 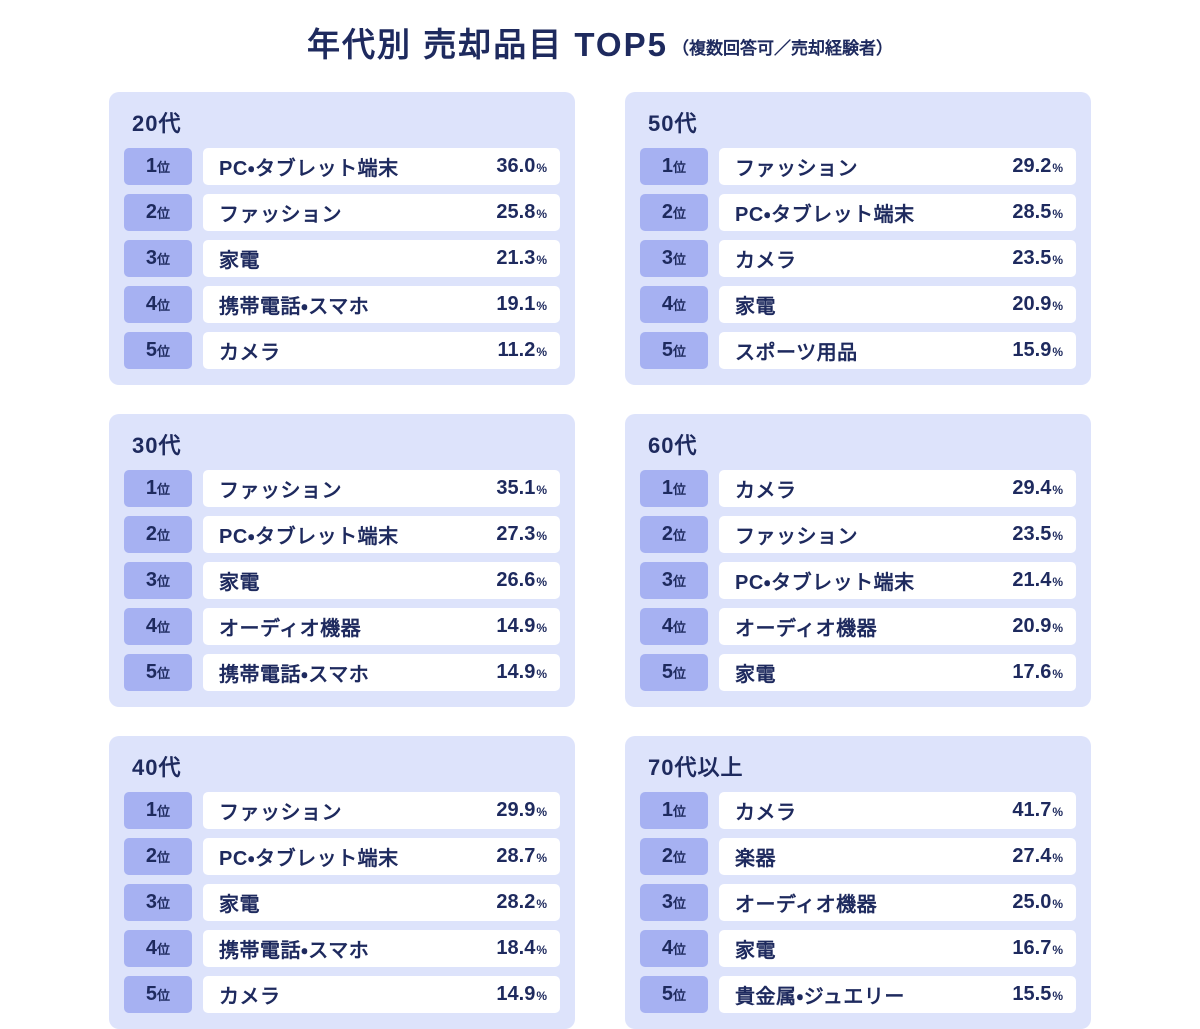 I want to click on percent-value: 28.5, so click(x=1032, y=212).